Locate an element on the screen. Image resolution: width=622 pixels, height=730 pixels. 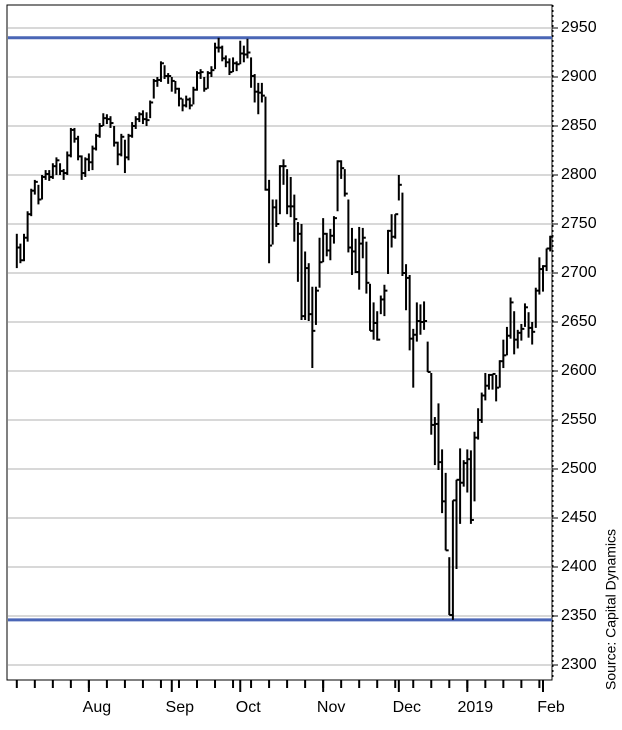
x-tick-label: Nov is located at coordinates (331, 707).